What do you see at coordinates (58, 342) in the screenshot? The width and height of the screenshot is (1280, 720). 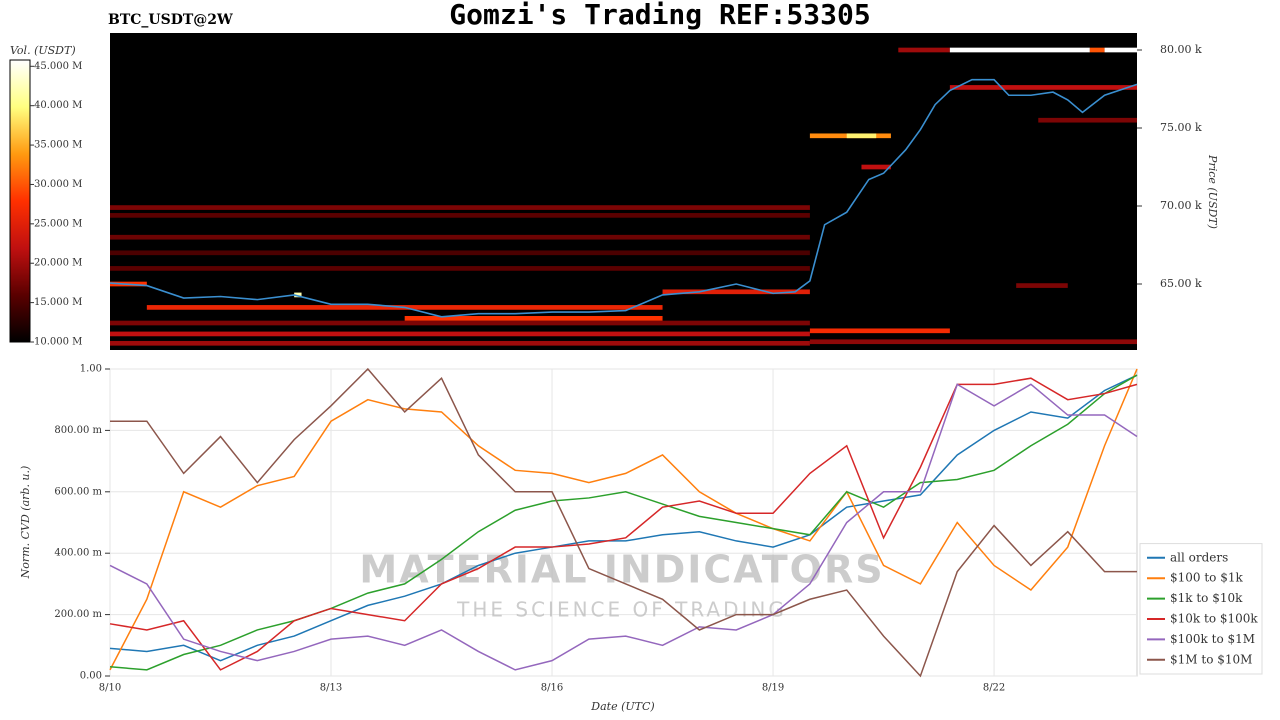 I see `colorbar-tick-label: 10.000 M` at bounding box center [58, 342].